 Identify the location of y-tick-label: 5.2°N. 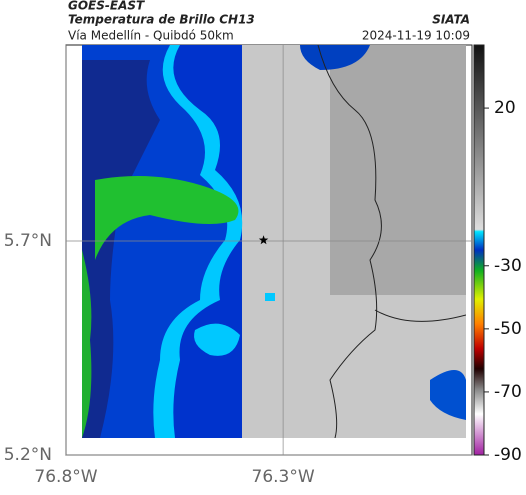
(28, 455).